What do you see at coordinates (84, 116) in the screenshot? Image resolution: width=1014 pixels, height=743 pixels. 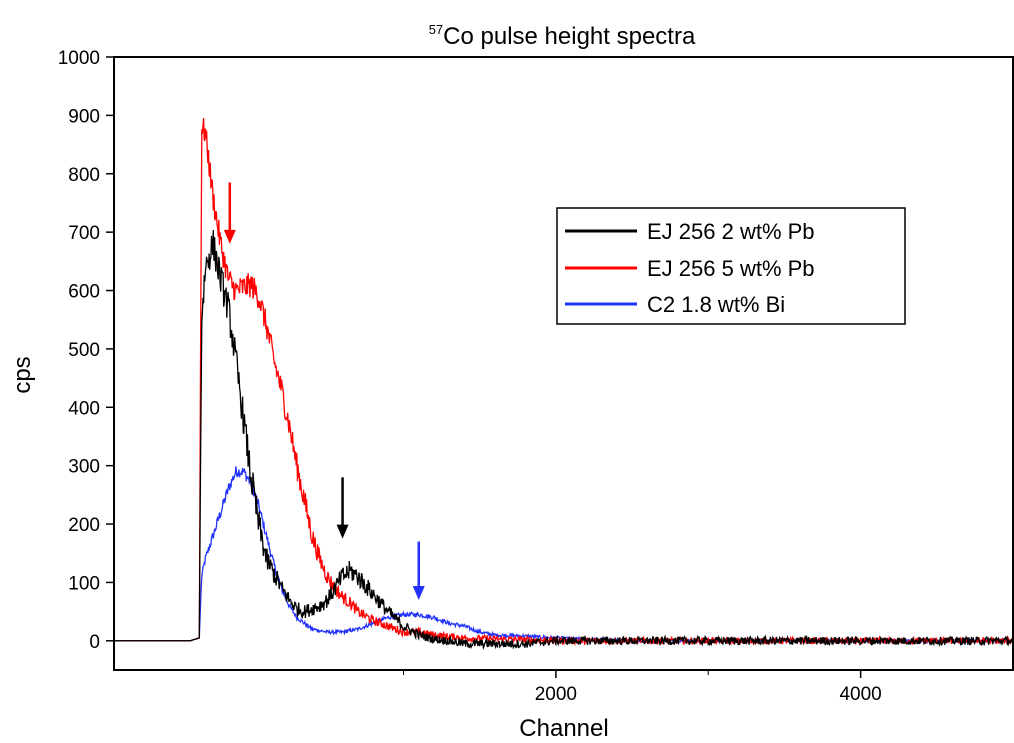 I see `y-tick-label: 900` at bounding box center [84, 116].